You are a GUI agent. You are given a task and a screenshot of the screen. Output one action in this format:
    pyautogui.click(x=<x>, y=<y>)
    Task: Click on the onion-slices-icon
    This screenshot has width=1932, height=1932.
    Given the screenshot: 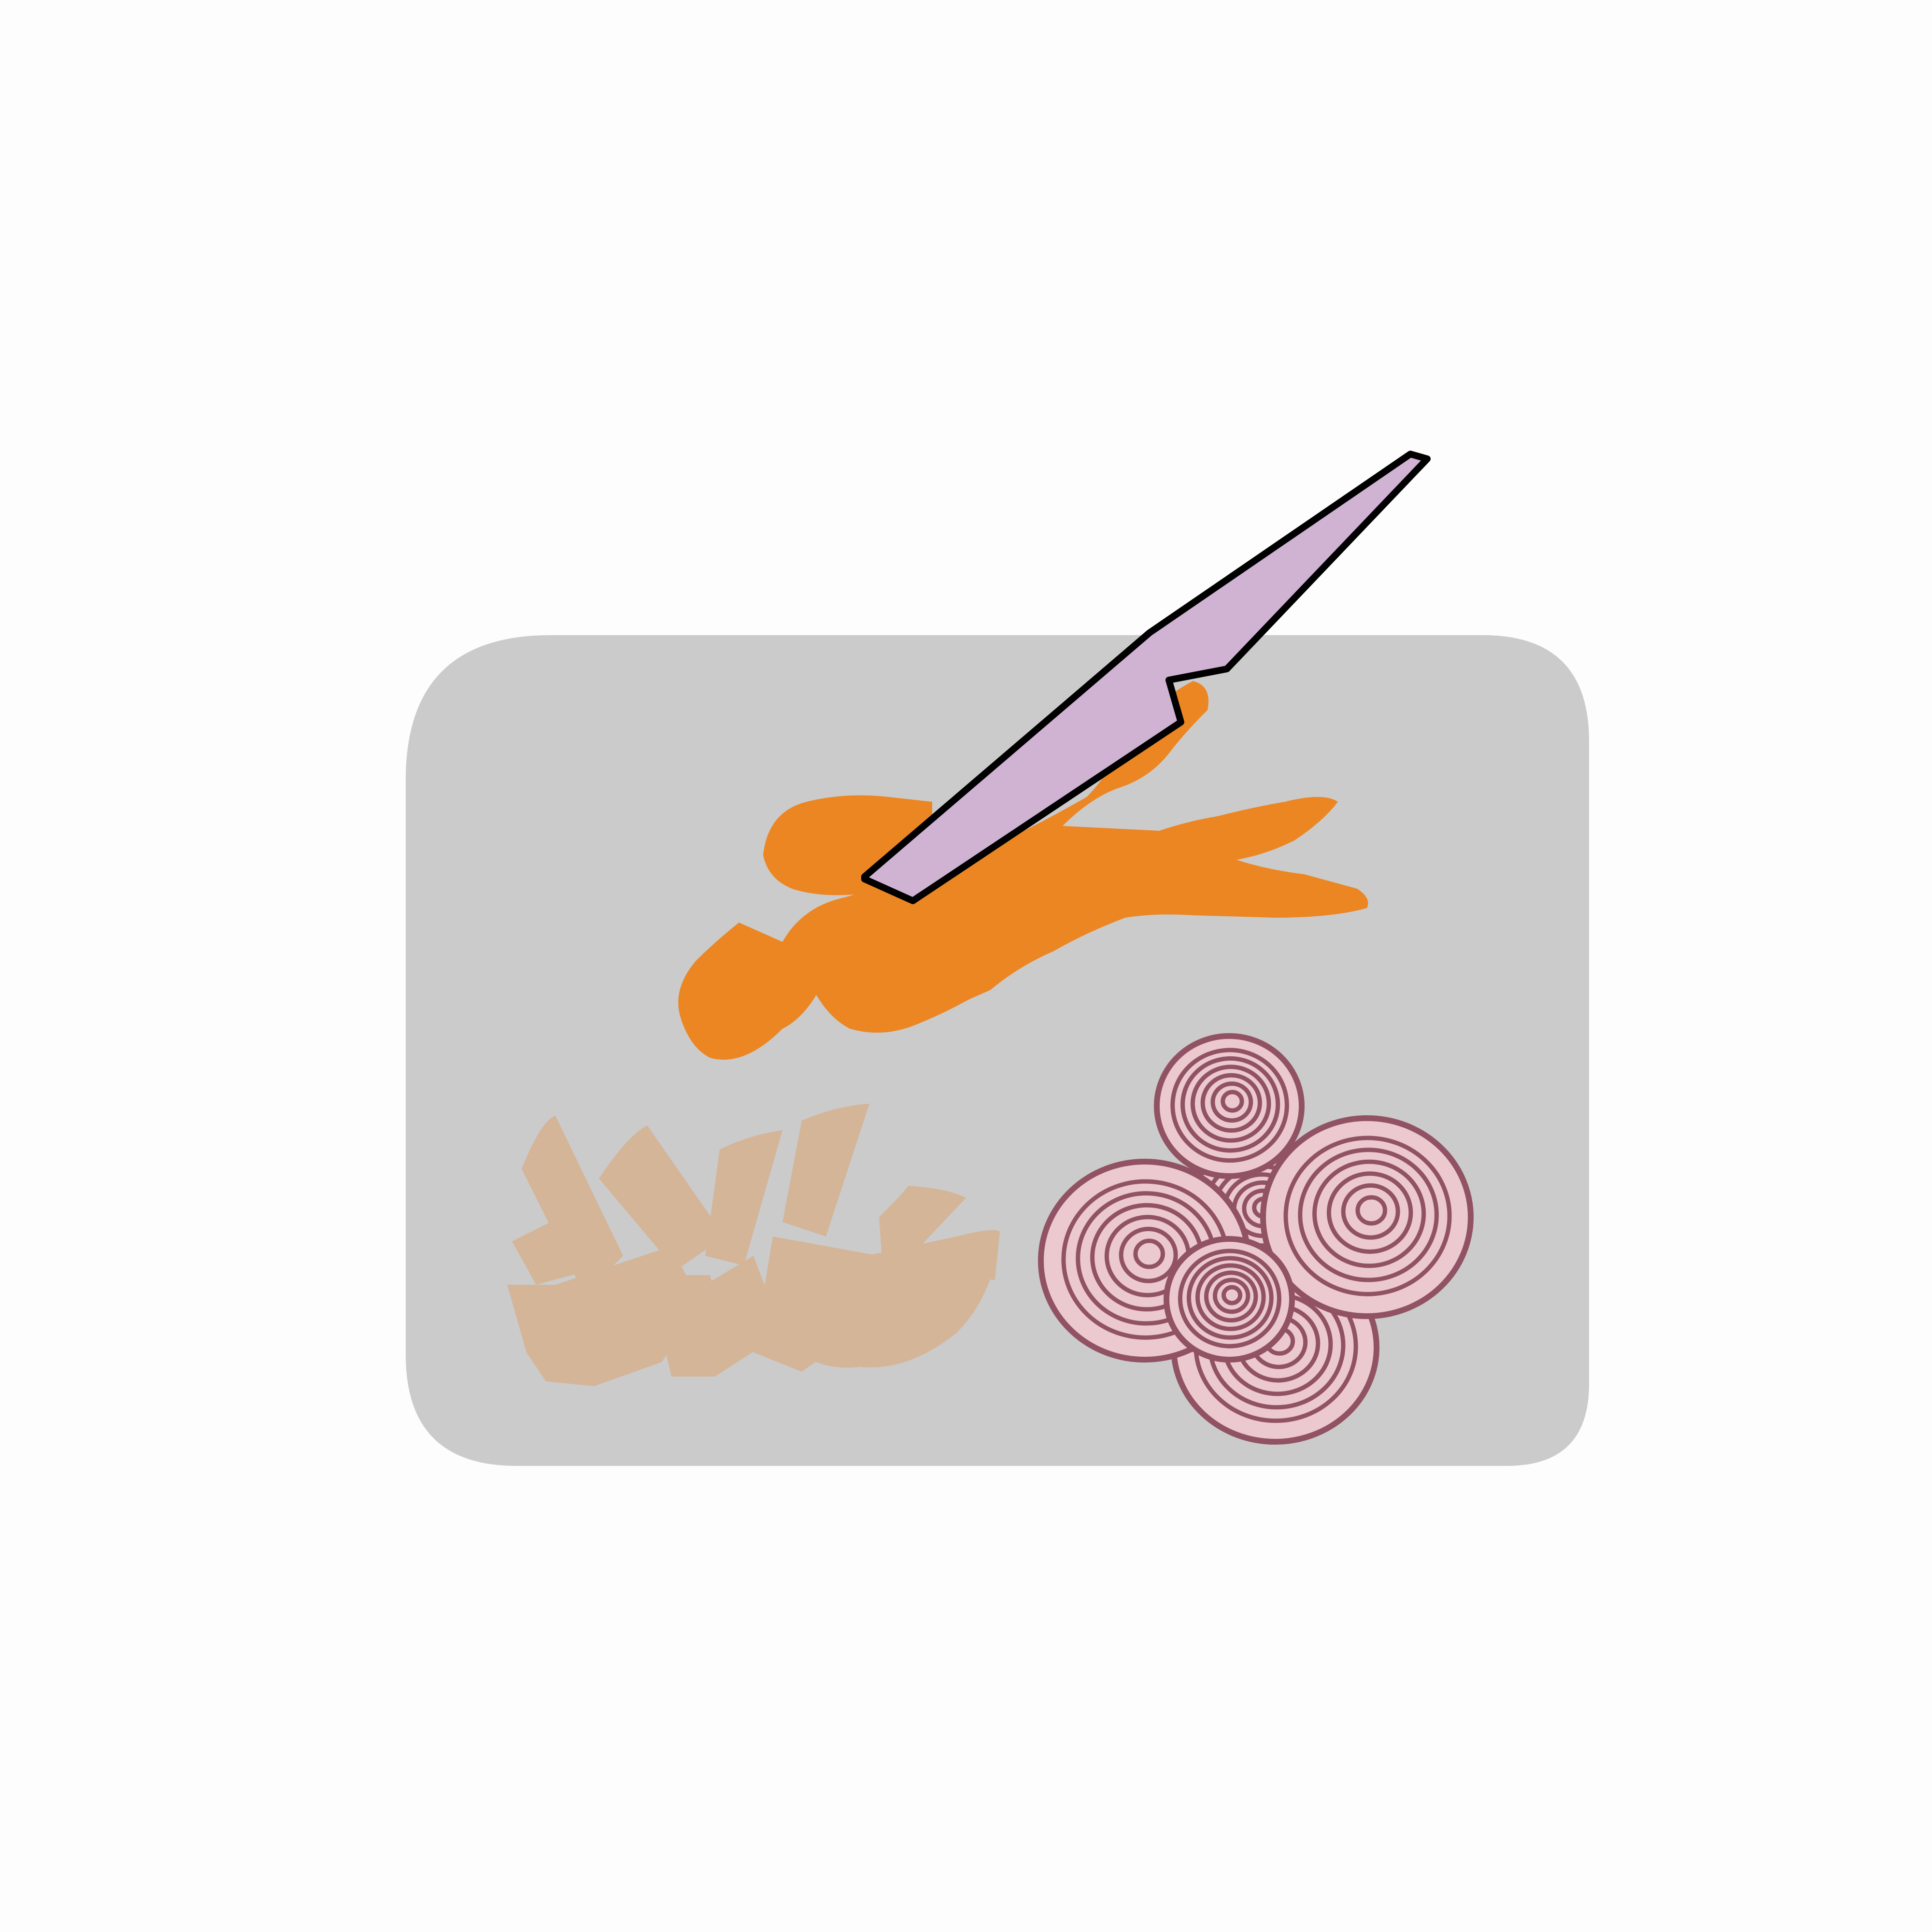 What is the action you would take?
    pyautogui.click(x=1256, y=1239)
    